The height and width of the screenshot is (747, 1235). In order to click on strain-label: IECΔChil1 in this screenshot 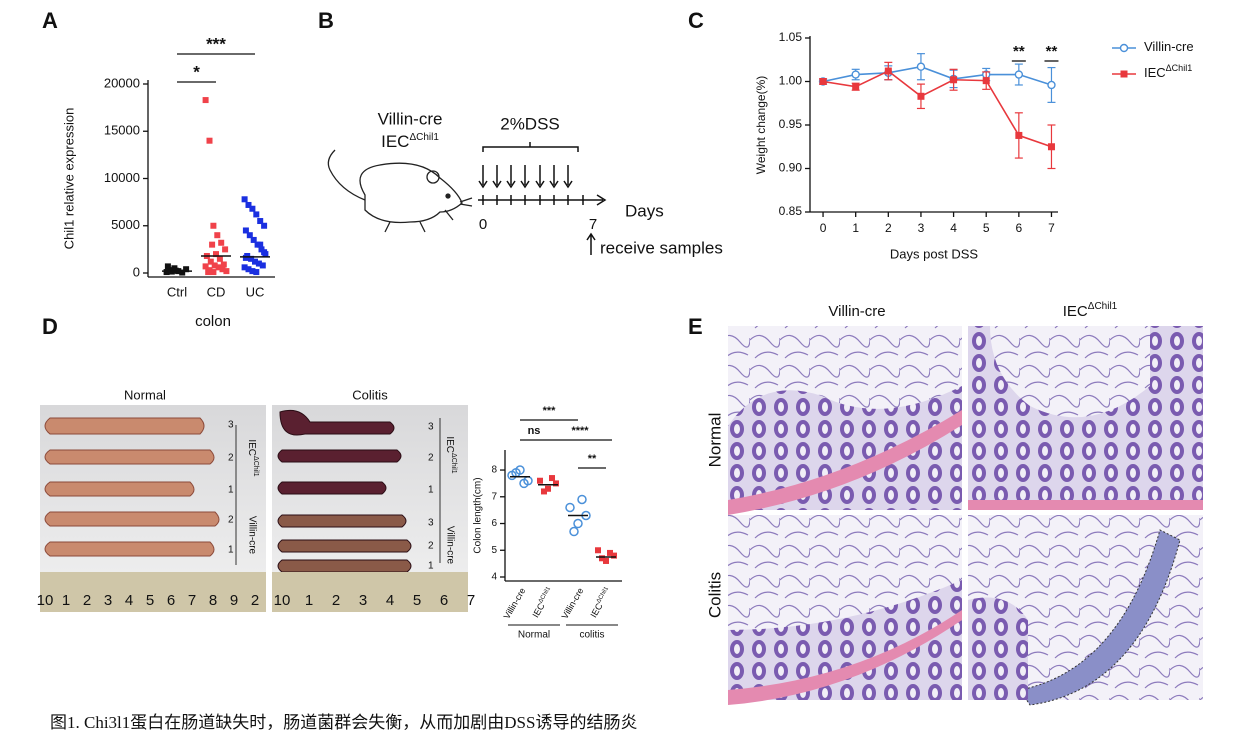, I will do `click(410, 142)`.